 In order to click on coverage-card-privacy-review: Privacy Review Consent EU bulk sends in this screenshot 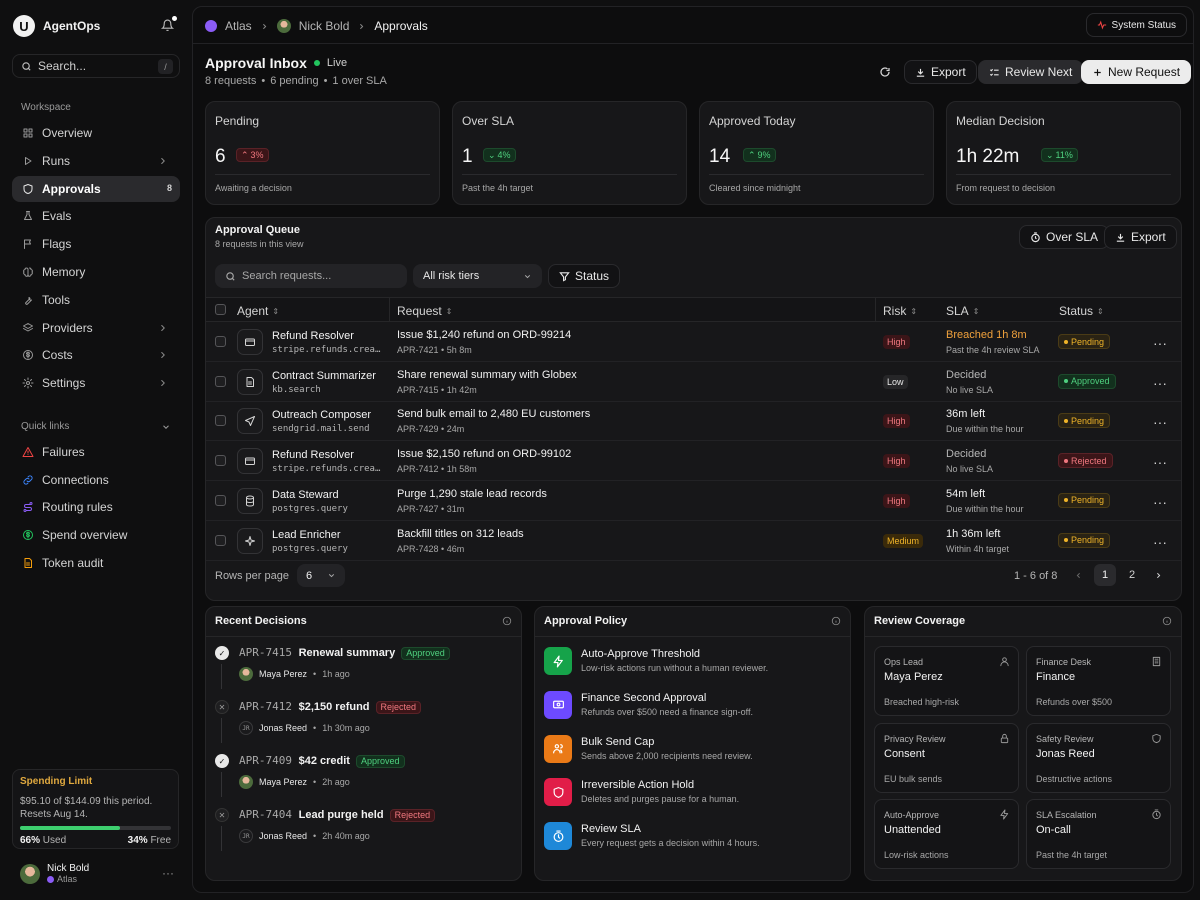, I will do `click(946, 757)`.